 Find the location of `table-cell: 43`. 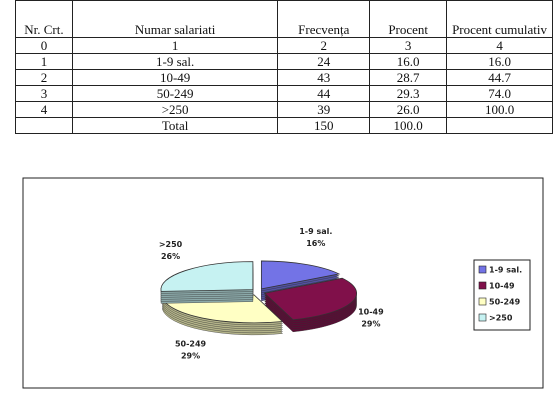

table-cell: 43 is located at coordinates (324, 77).